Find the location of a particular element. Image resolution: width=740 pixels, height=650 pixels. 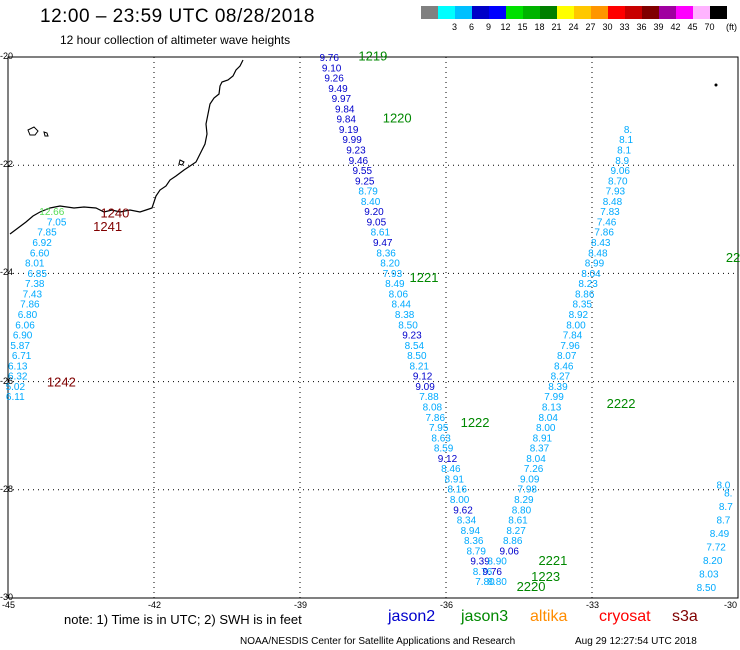

wave-height-value: 8.43 is located at coordinates (601, 243).